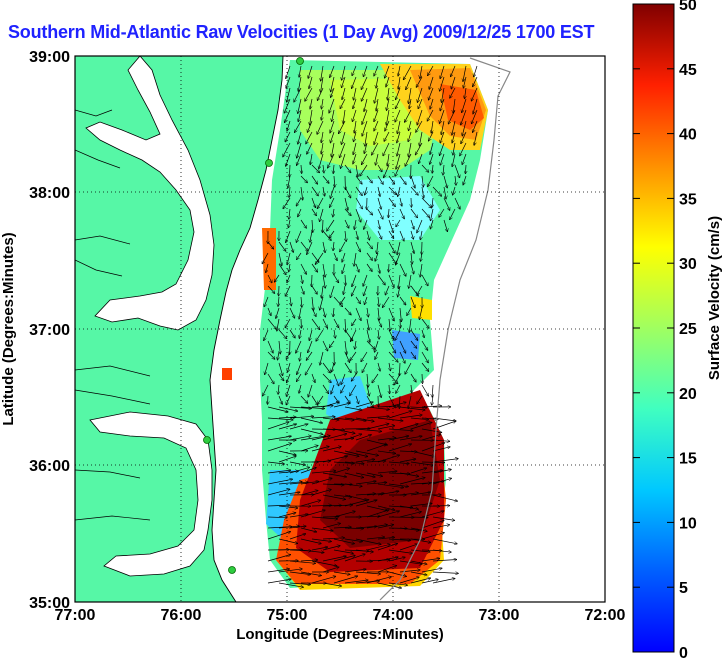 The width and height of the screenshot is (724, 659). I want to click on colorbar-tick: 0, so click(683, 652).